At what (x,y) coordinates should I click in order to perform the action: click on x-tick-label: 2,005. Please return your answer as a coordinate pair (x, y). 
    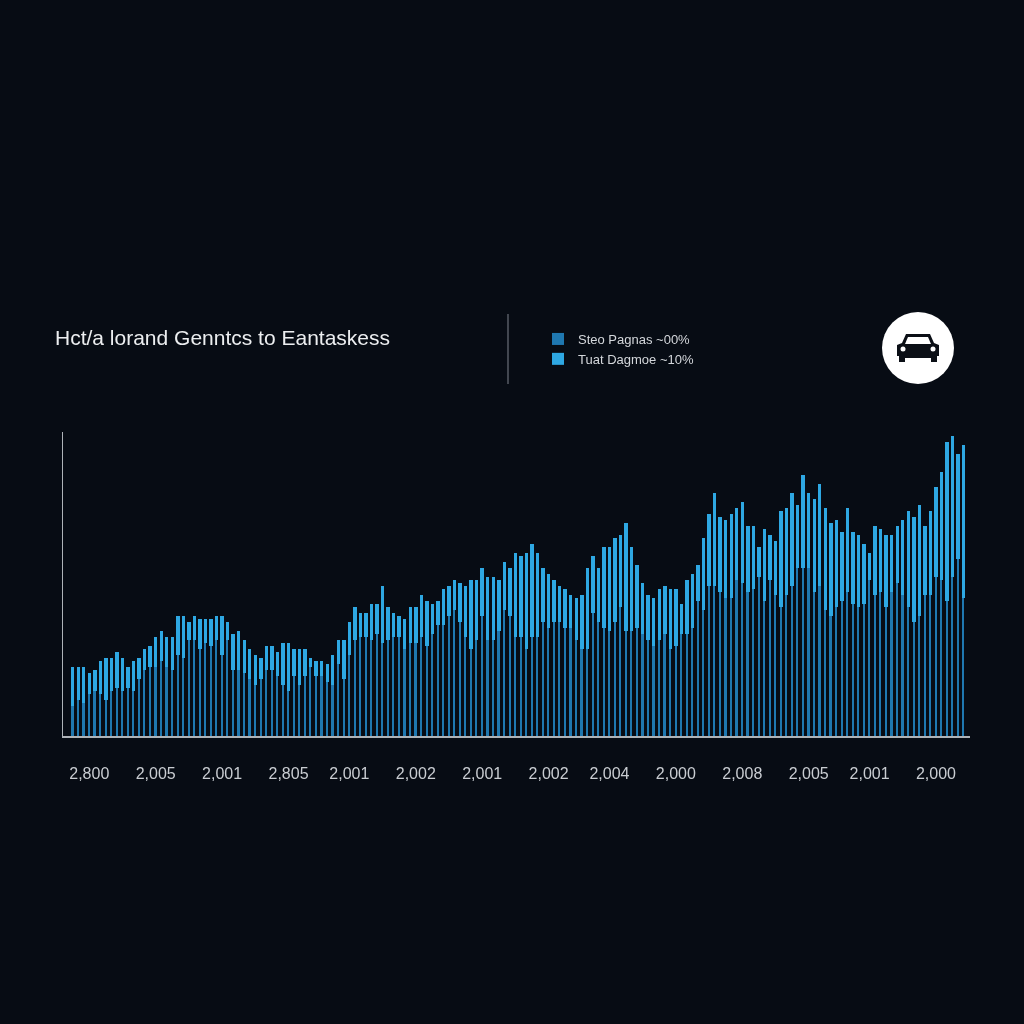
    Looking at the image, I should click on (155, 773).